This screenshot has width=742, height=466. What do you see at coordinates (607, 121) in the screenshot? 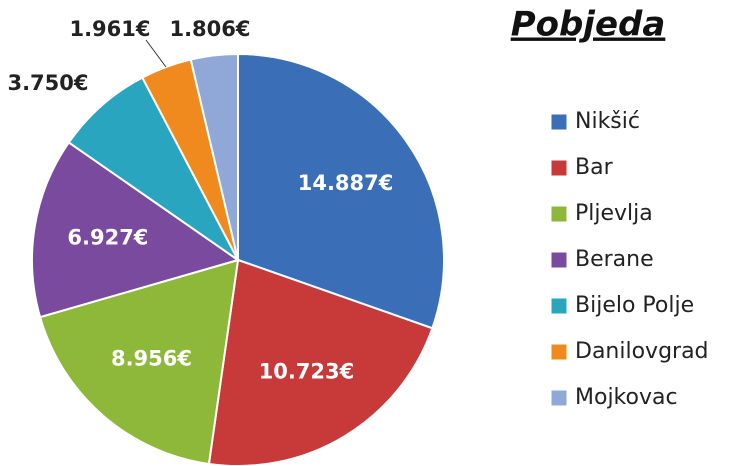
I see `legend-label: Nikšić` at bounding box center [607, 121].